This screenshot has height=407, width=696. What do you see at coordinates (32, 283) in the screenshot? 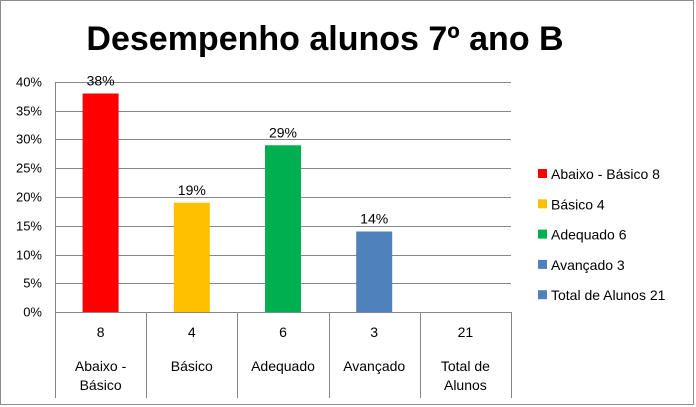
I see `y-tick-label: 5%` at bounding box center [32, 283].